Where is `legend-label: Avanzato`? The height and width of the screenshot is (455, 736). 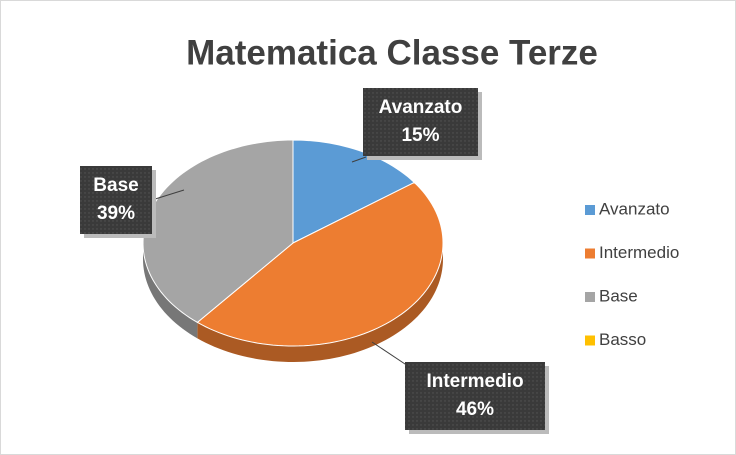
legend-label: Avanzato is located at coordinates (634, 208).